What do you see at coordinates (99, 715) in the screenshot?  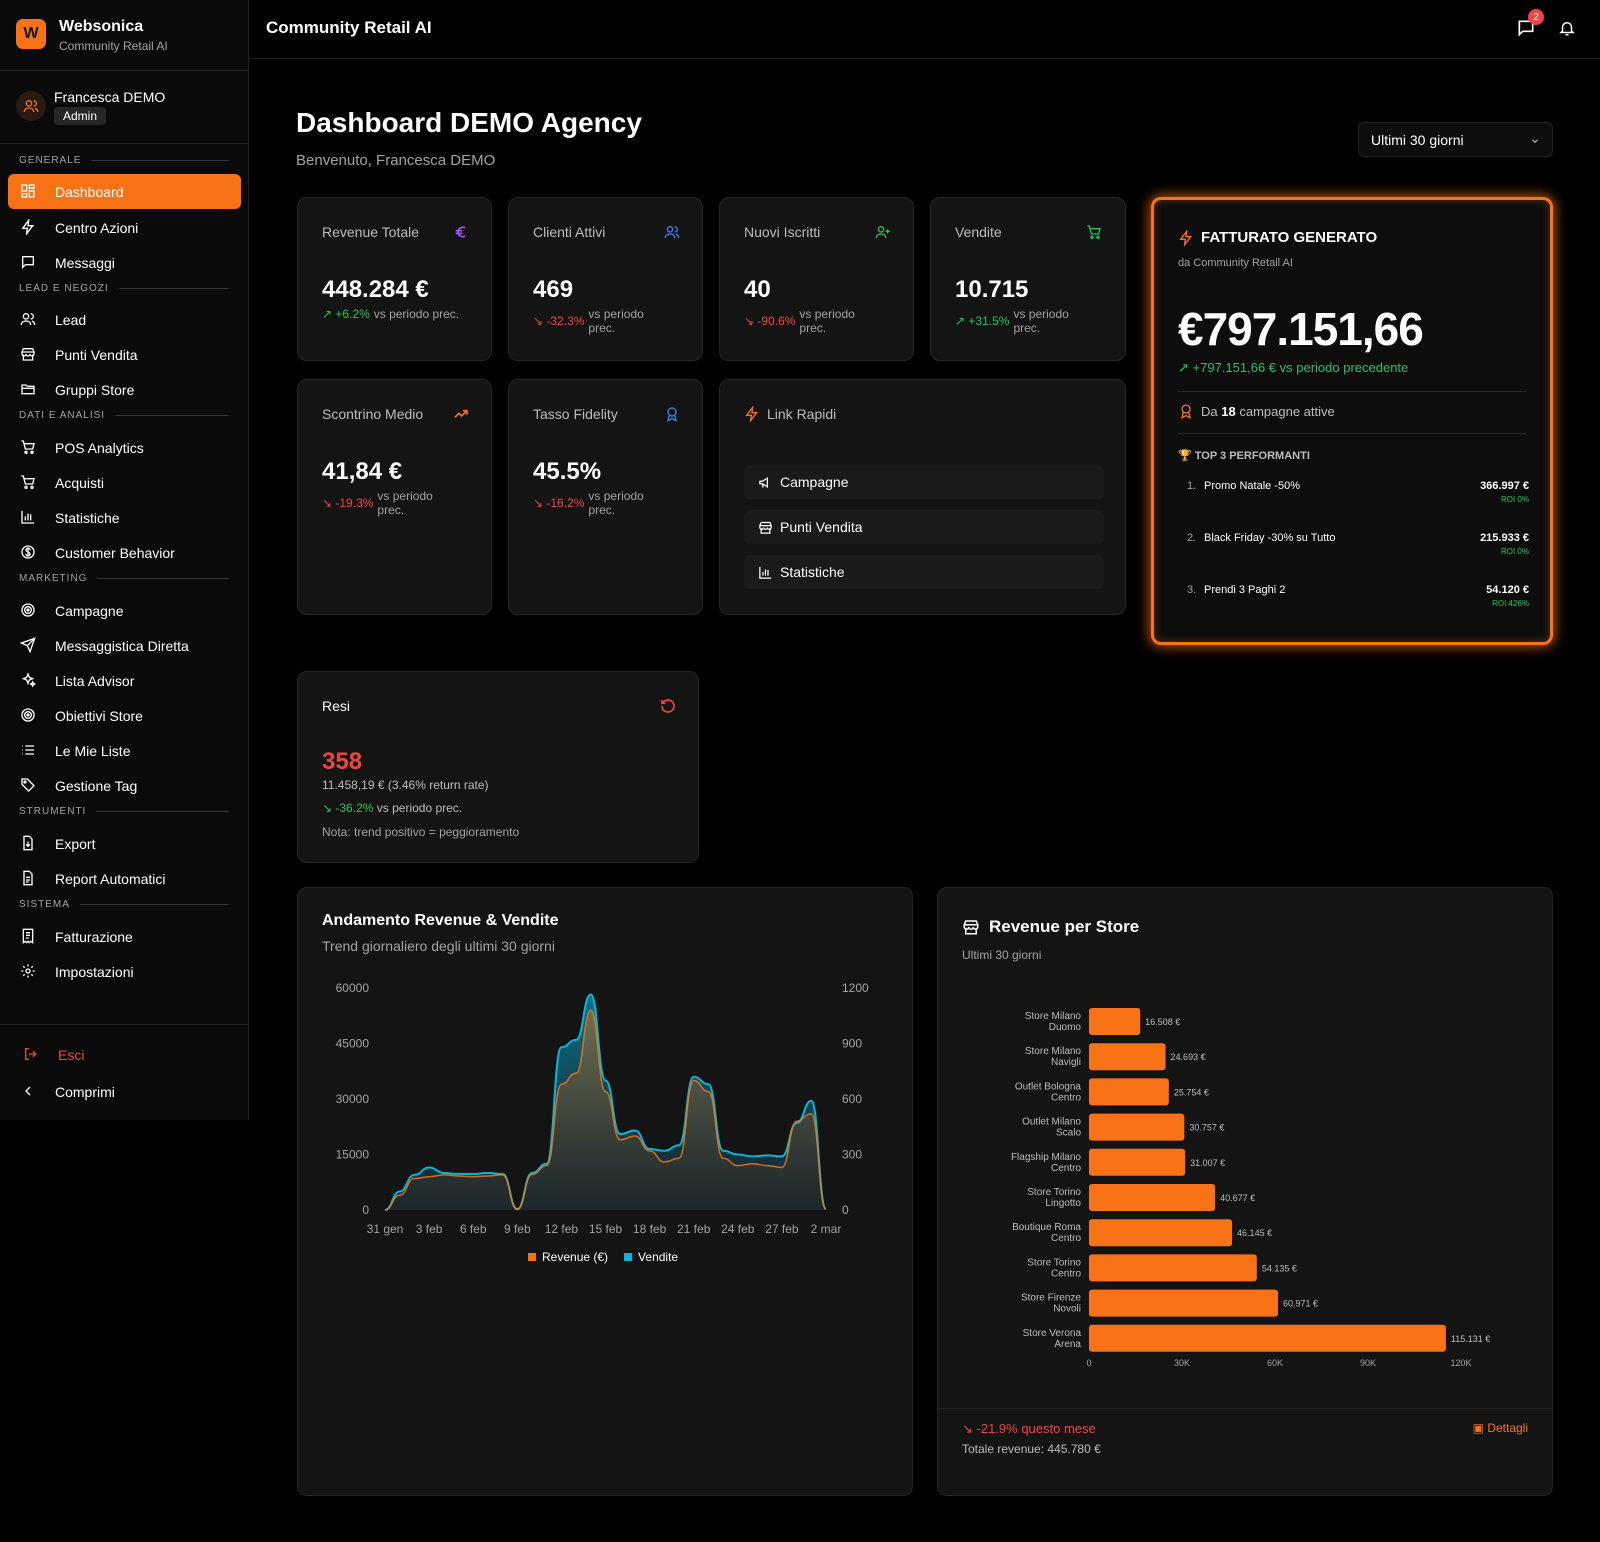 I see `sidebar-item-label: Obiettivi Store` at bounding box center [99, 715].